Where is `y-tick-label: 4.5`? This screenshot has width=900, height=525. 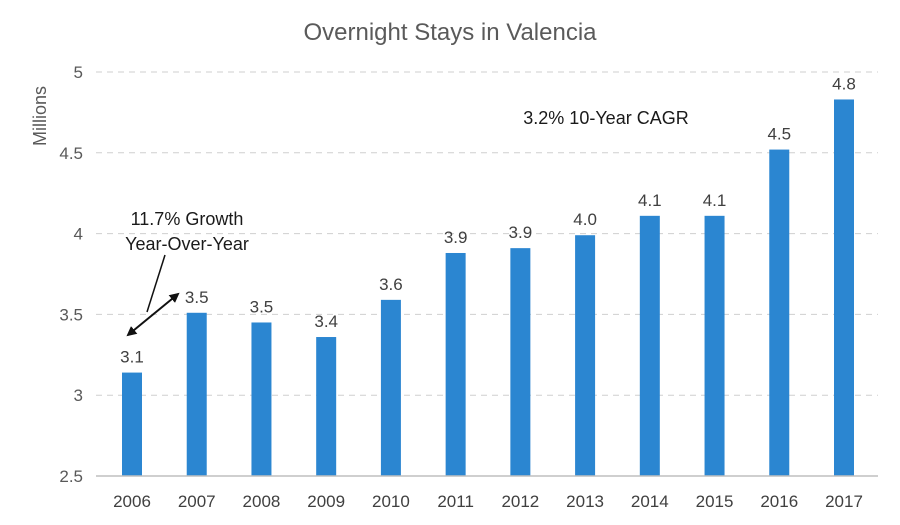 y-tick-label: 4.5 is located at coordinates (71, 153).